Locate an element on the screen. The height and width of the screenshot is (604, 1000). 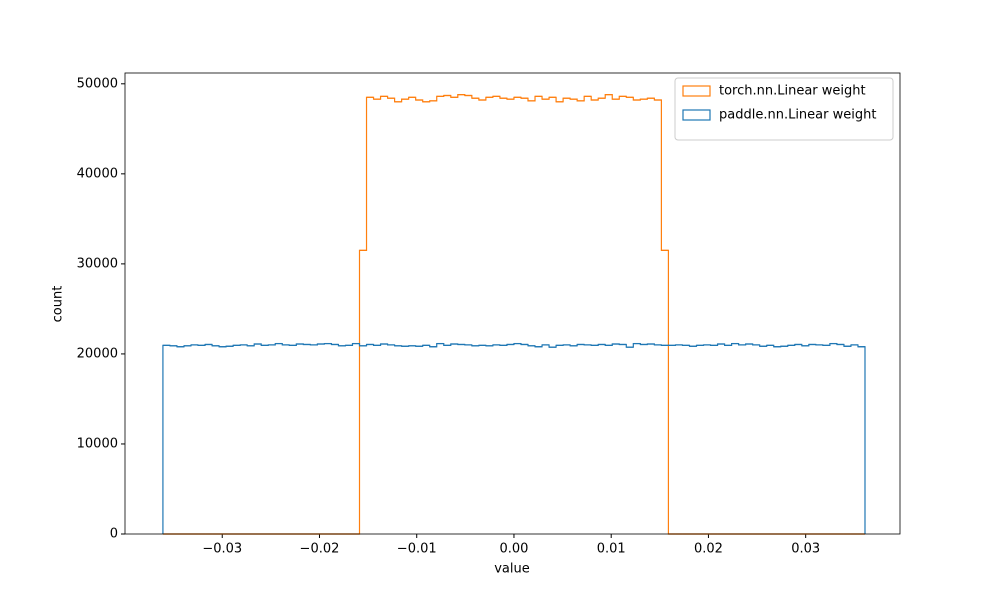
x-tick-label: 0.00 is located at coordinates (513, 549).